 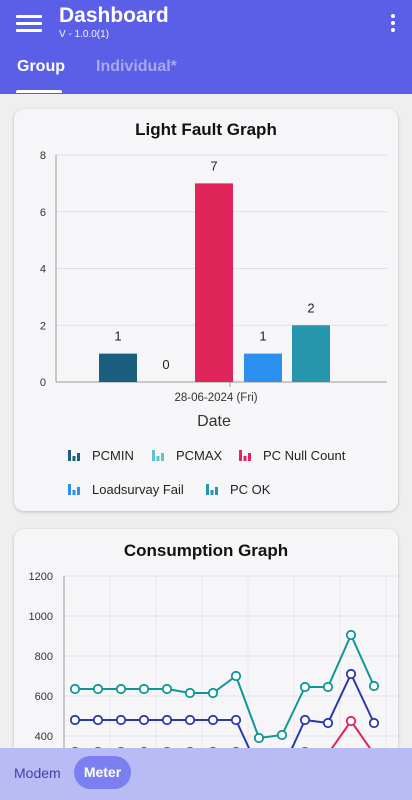 What do you see at coordinates (138, 489) in the screenshot?
I see `legend-label: Loadsurvay Fail` at bounding box center [138, 489].